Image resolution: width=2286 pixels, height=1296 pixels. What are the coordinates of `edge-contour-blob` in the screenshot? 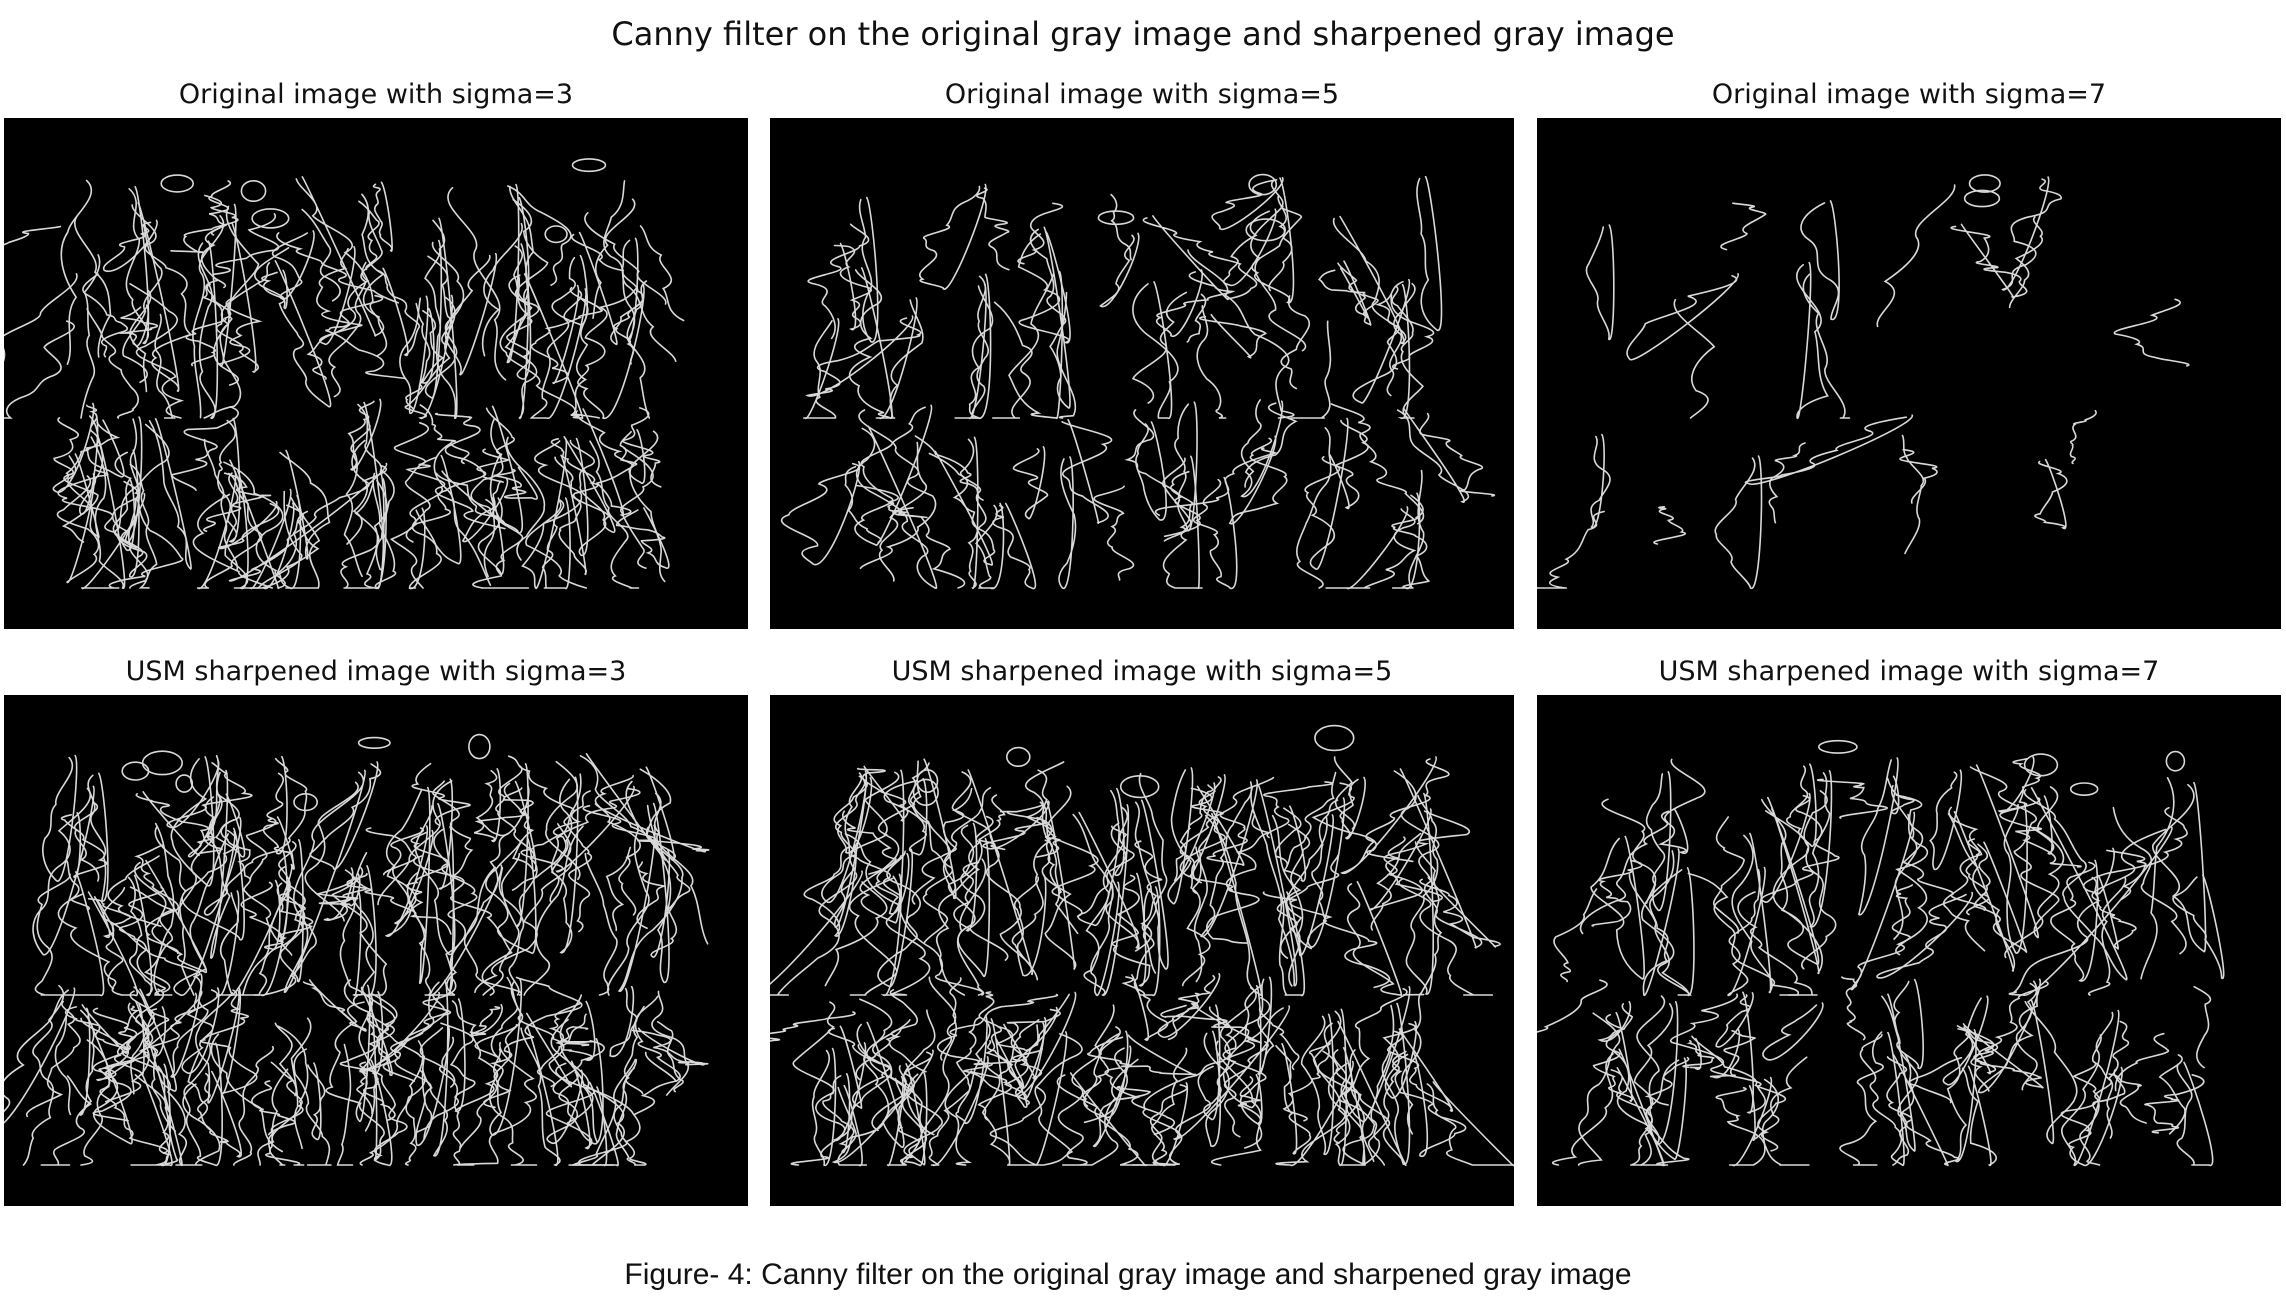 It's located at (1263, 184).